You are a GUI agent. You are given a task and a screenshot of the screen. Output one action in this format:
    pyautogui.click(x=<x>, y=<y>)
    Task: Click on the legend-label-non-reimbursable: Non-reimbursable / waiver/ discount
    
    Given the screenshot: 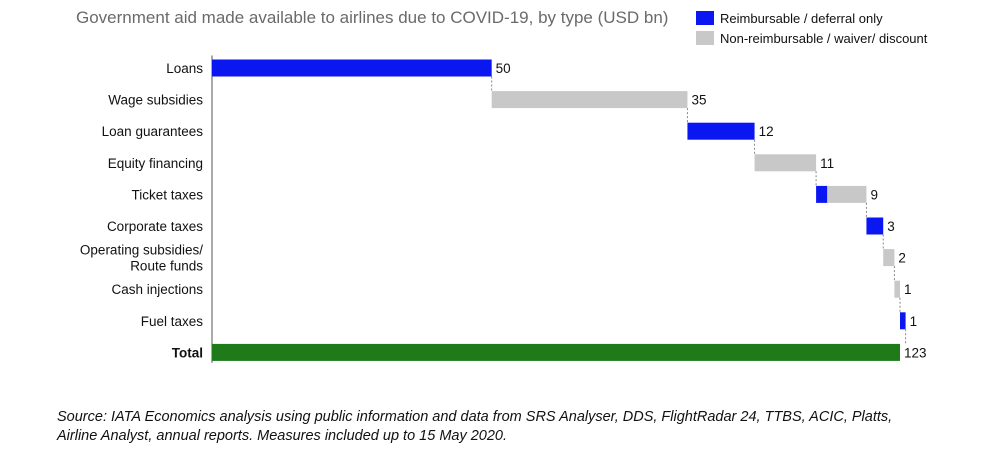 What is the action you would take?
    pyautogui.click(x=824, y=38)
    